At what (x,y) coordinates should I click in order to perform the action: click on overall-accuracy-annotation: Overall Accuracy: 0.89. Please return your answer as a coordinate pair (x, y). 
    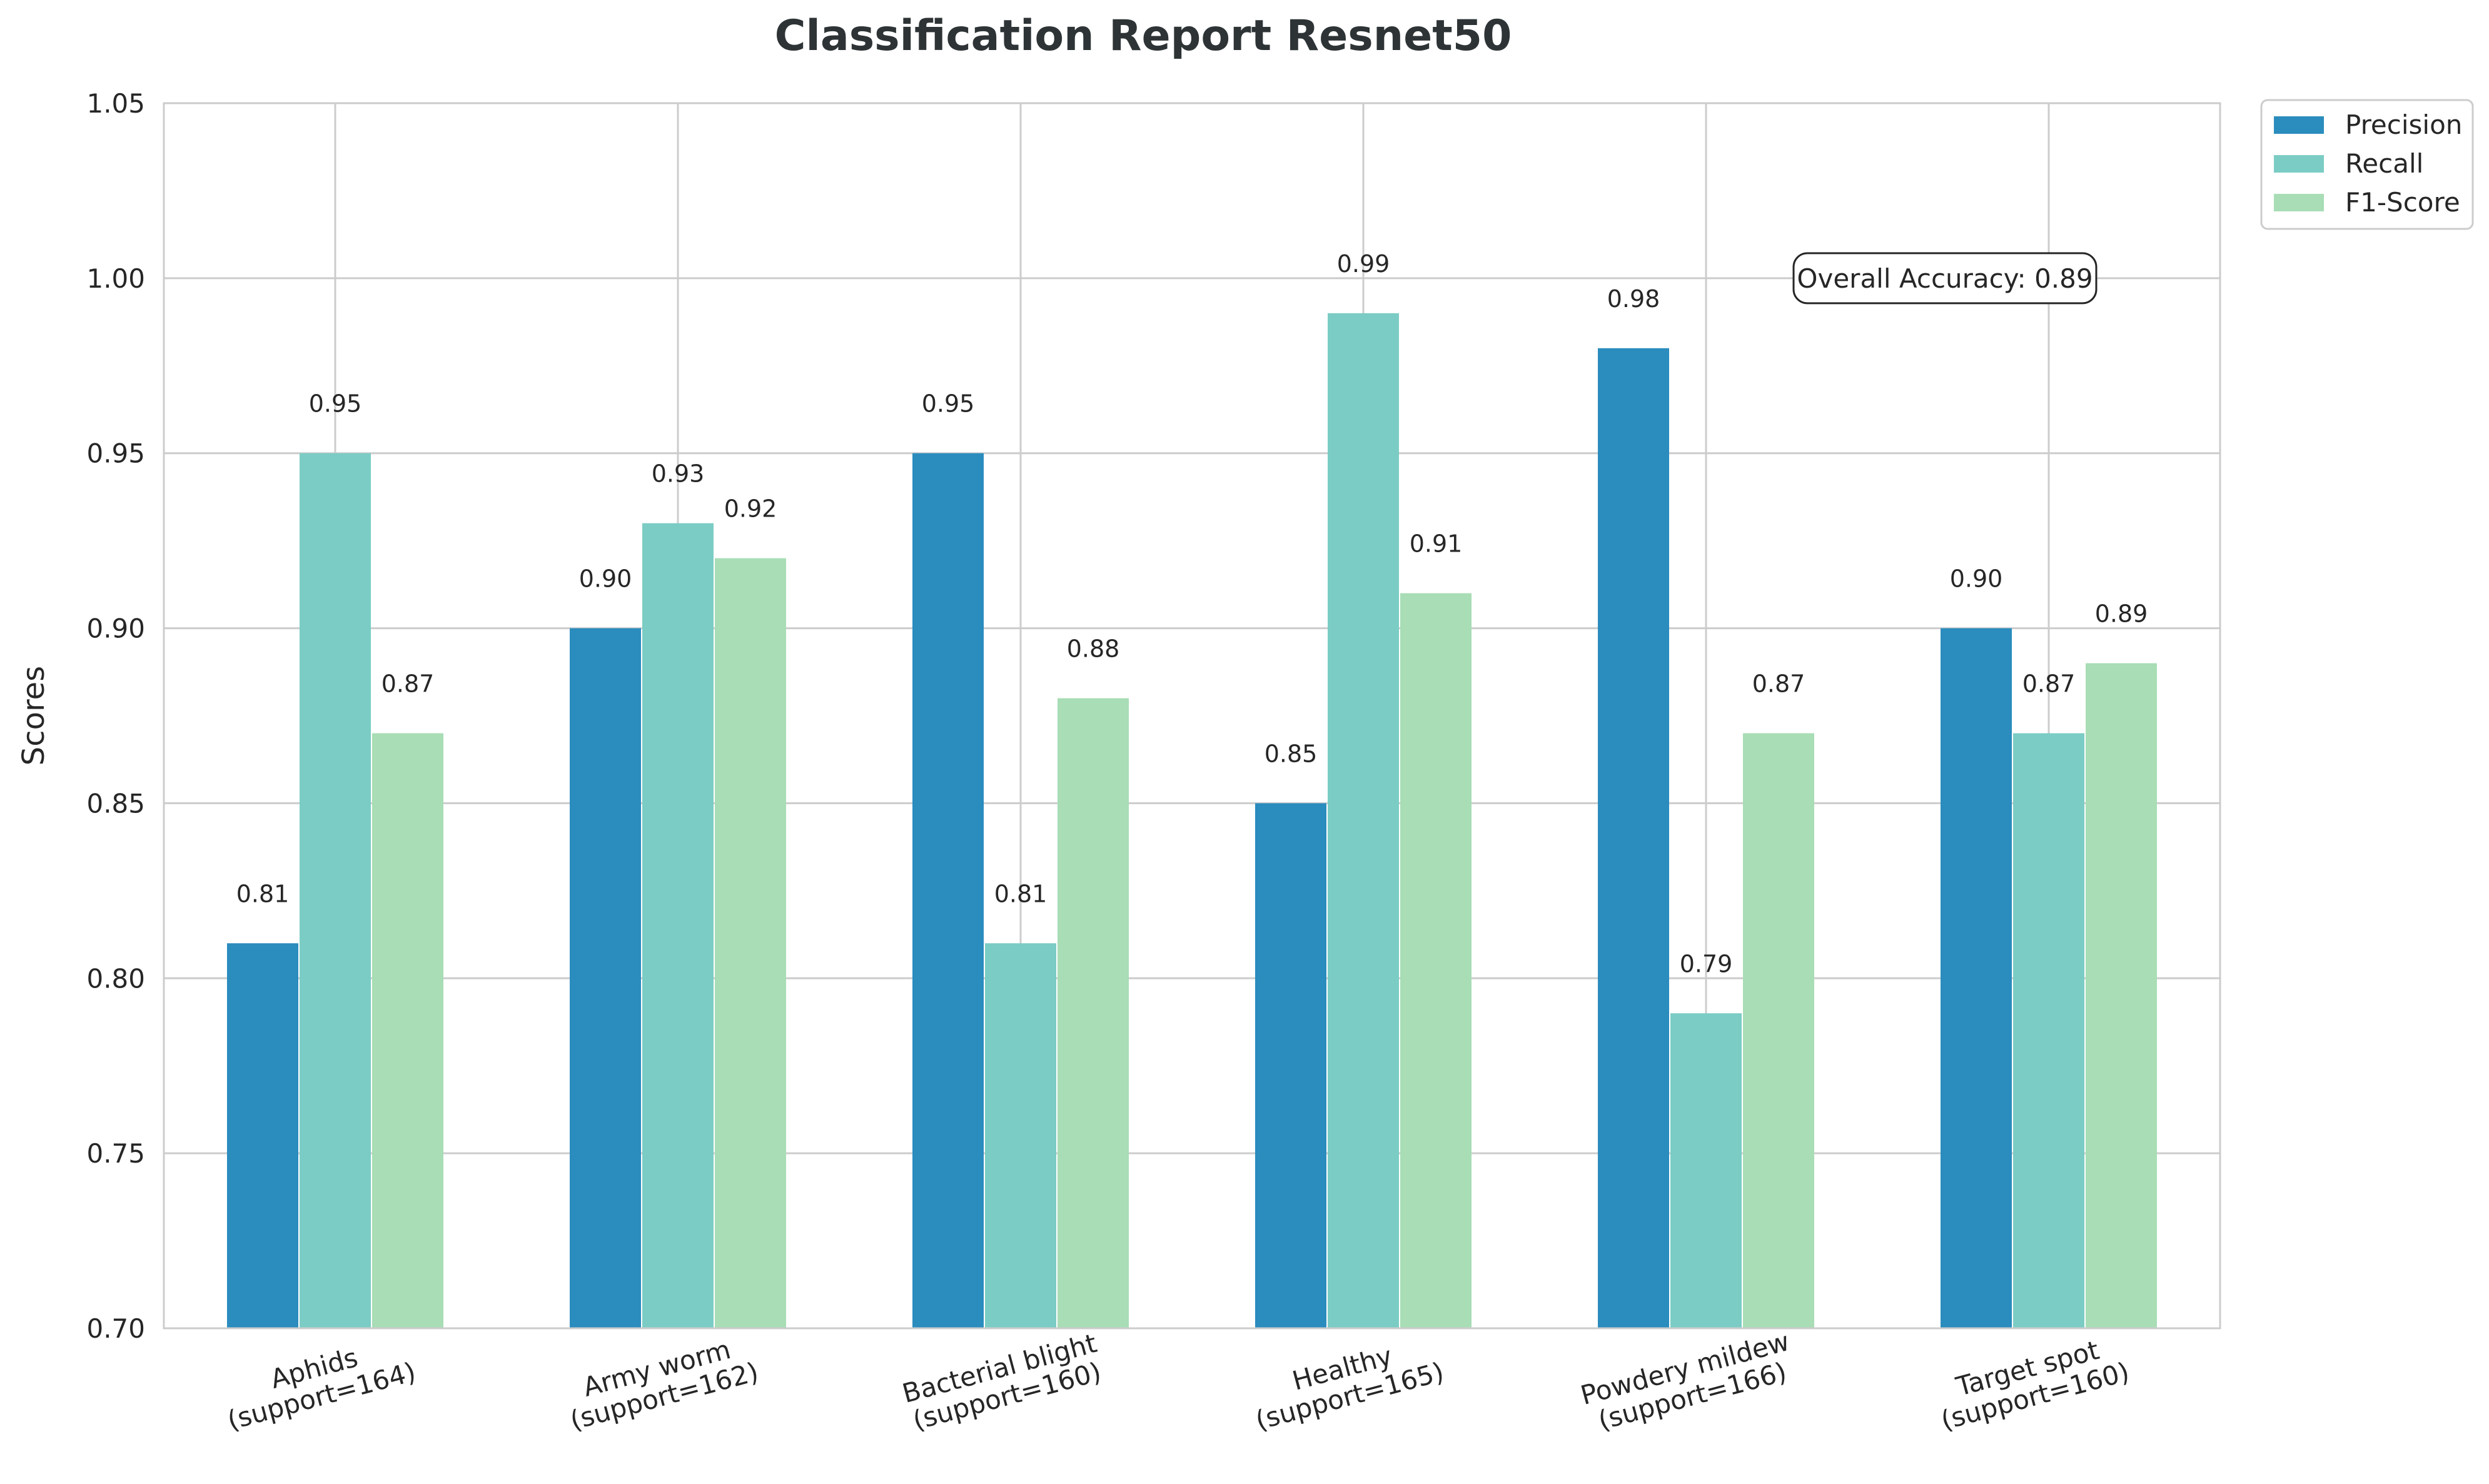
    Looking at the image, I should click on (1945, 278).